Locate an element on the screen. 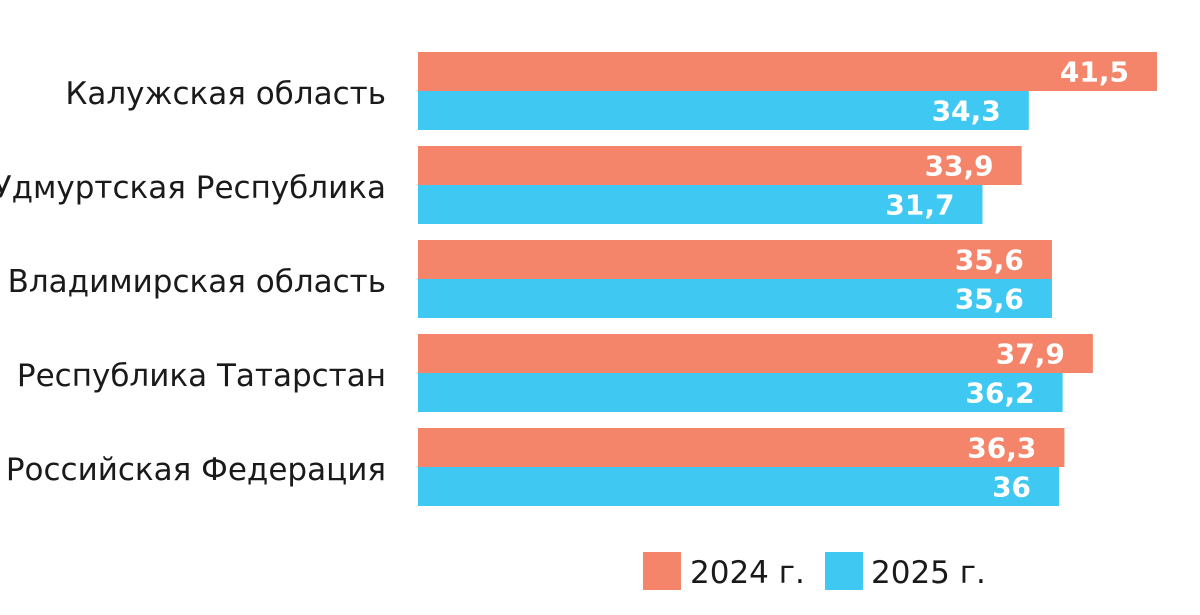 This screenshot has height=615, width=1200. data-label: 34,3 is located at coordinates (966, 111).